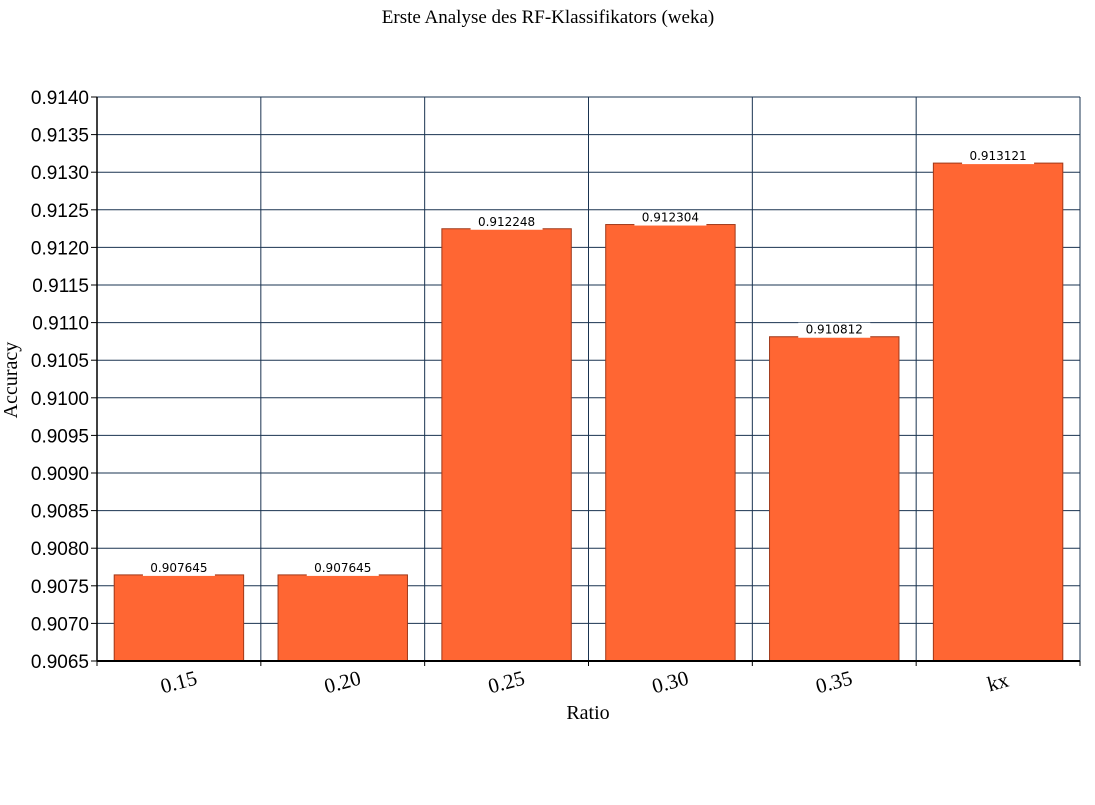  What do you see at coordinates (60, 136) in the screenshot?
I see `y-tick-label: 0.9135` at bounding box center [60, 136].